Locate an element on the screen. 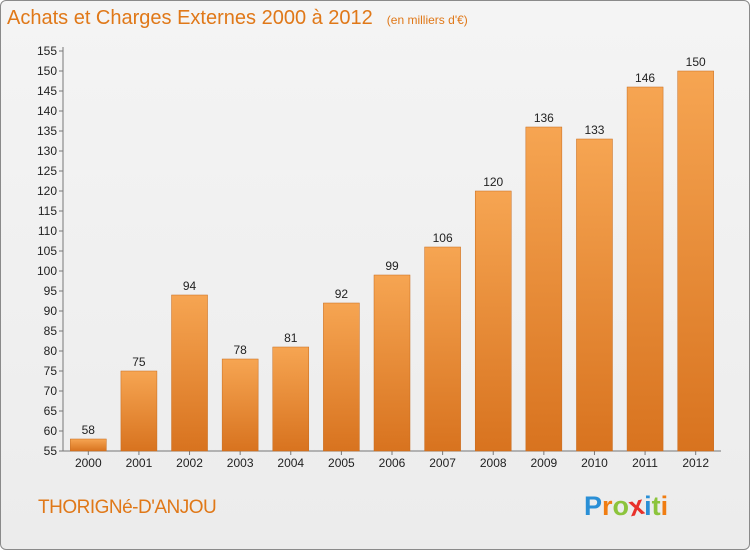 Image resolution: width=750 pixels, height=550 pixels. x-tick-label: 2008 is located at coordinates (493, 463).